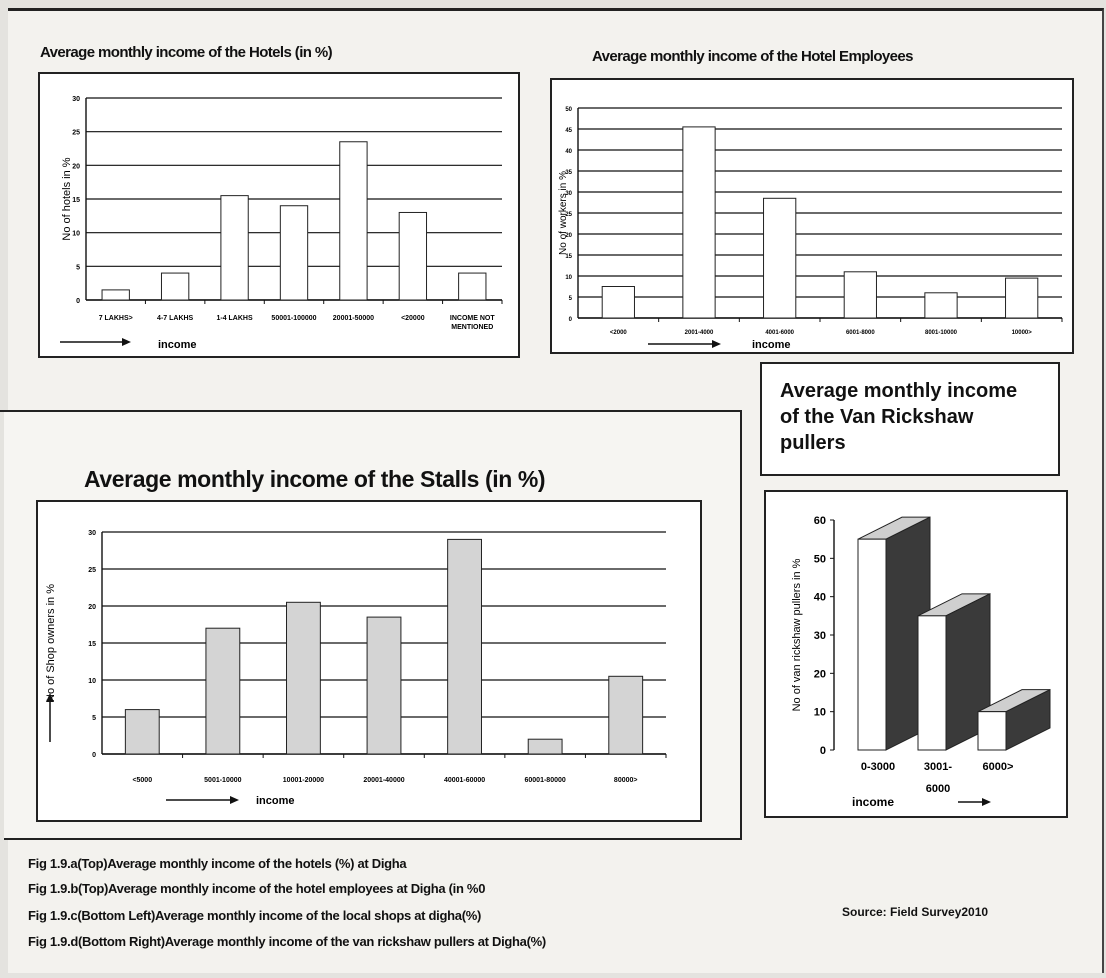  What do you see at coordinates (938, 789) in the screenshot?
I see `x-tick-label: 6000` at bounding box center [938, 789].